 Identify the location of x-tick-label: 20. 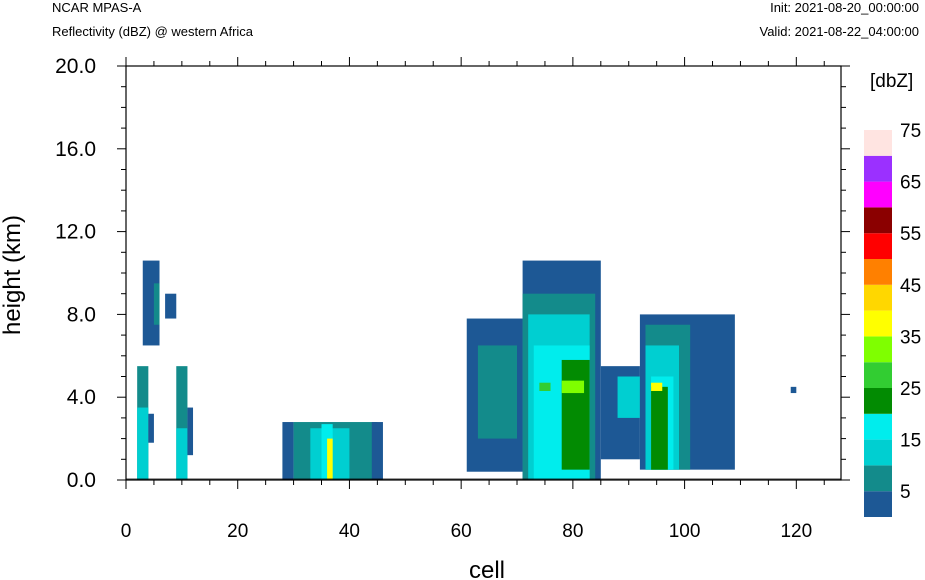
(237, 531).